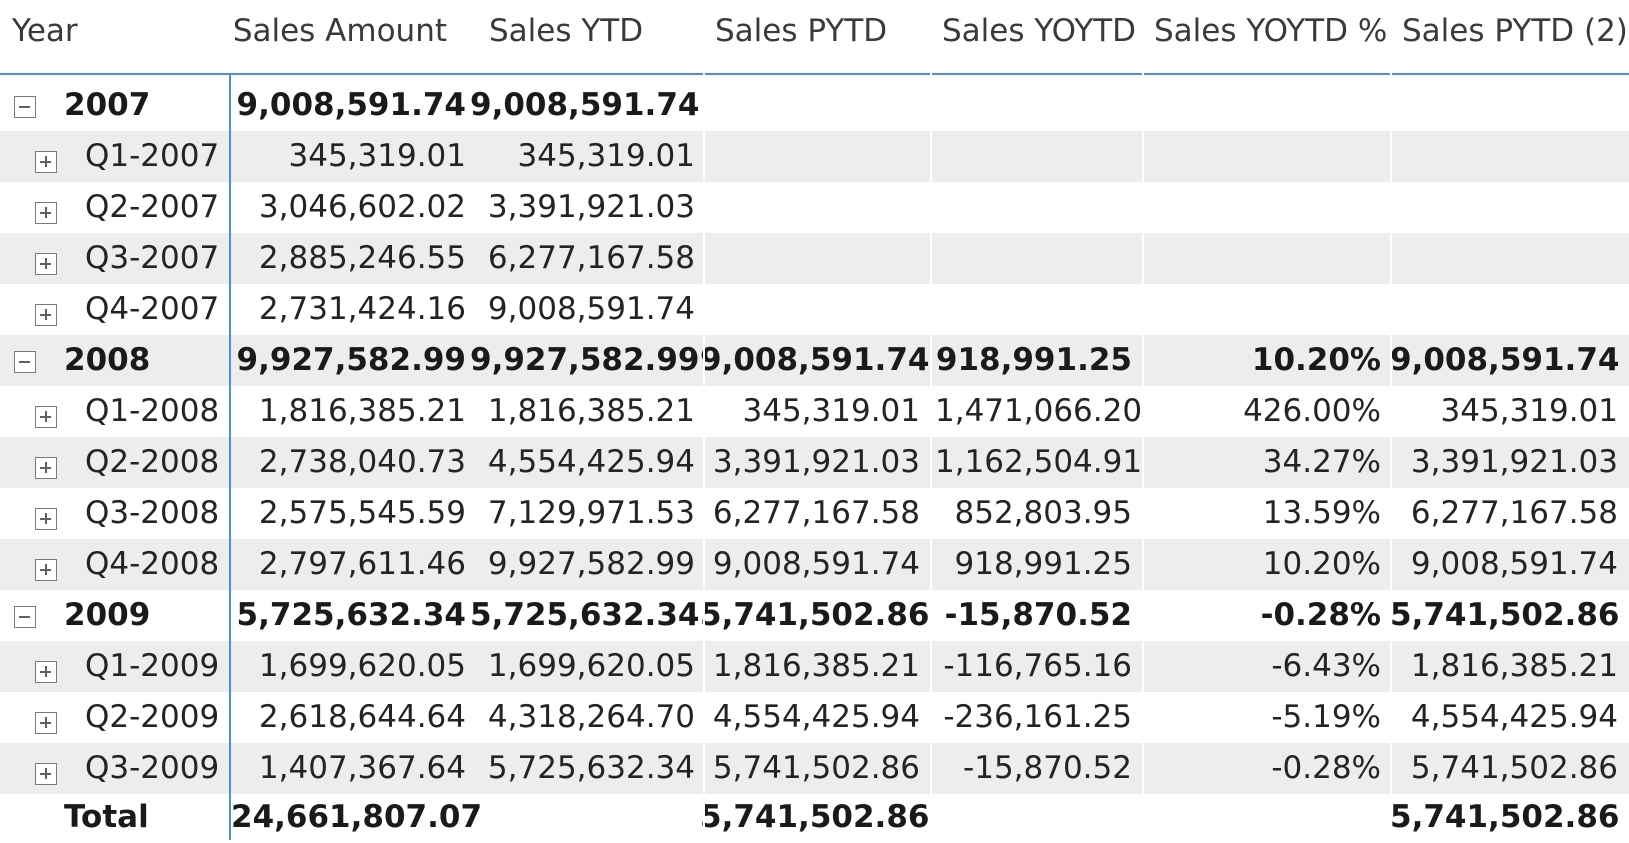 The height and width of the screenshot is (843, 1629). What do you see at coordinates (814, 156) in the screenshot?
I see `quarter-row: Q1-2007 345,319.01 345,319.01` at bounding box center [814, 156].